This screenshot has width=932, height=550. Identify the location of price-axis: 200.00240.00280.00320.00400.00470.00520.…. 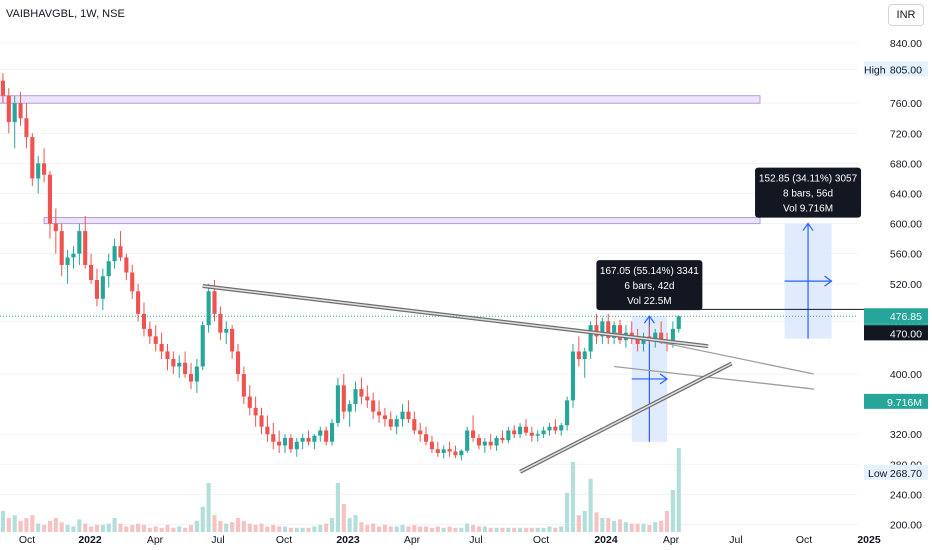
(896, 284).